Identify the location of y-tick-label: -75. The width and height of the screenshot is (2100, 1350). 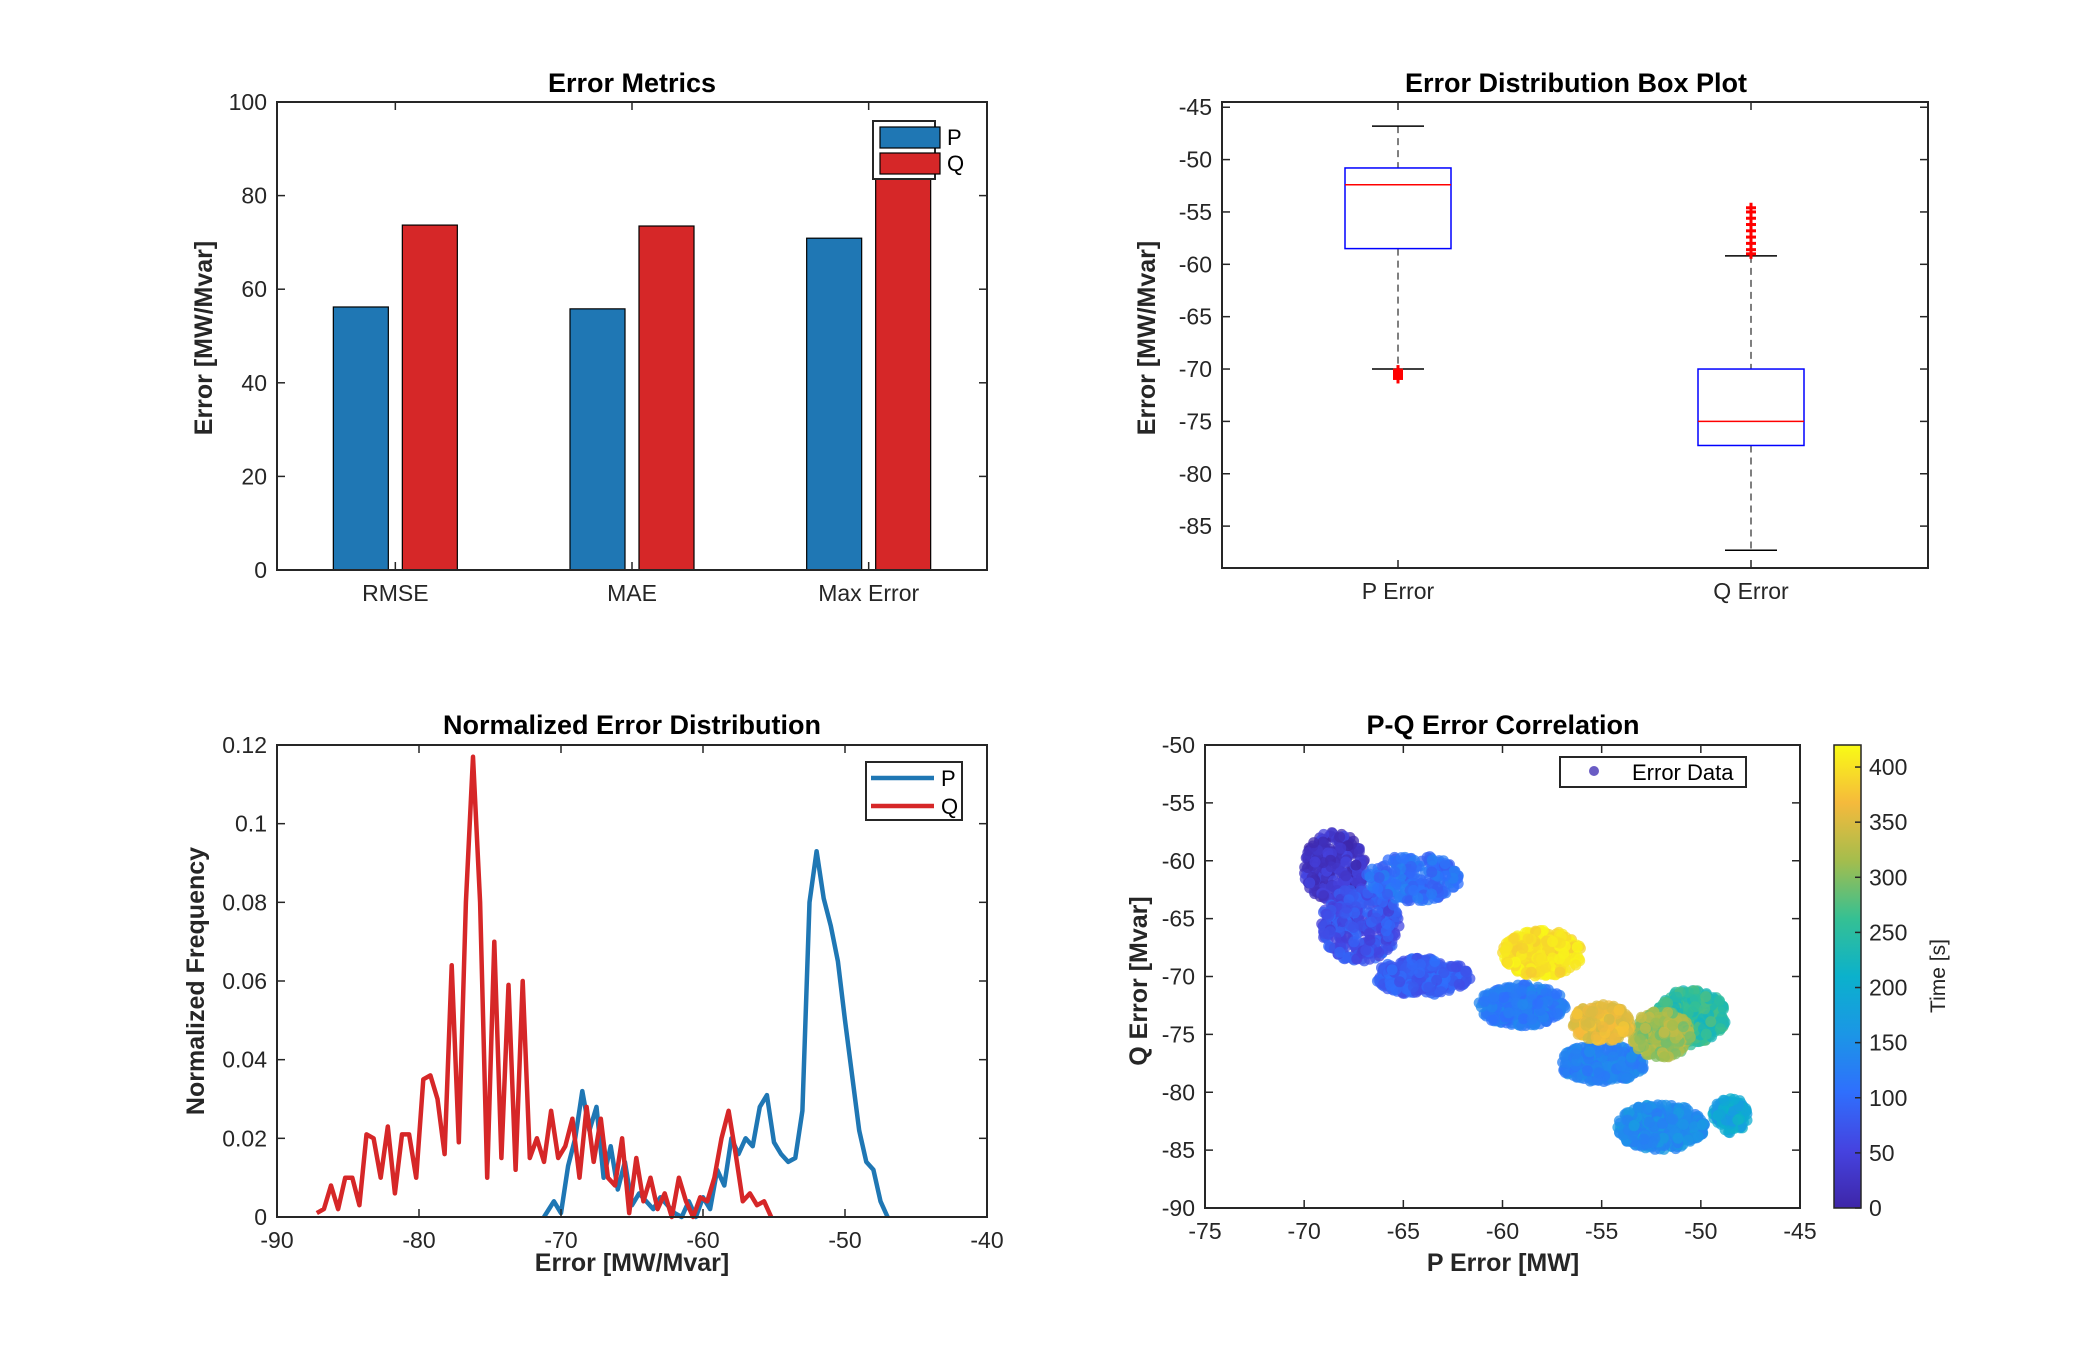
(1178, 1034).